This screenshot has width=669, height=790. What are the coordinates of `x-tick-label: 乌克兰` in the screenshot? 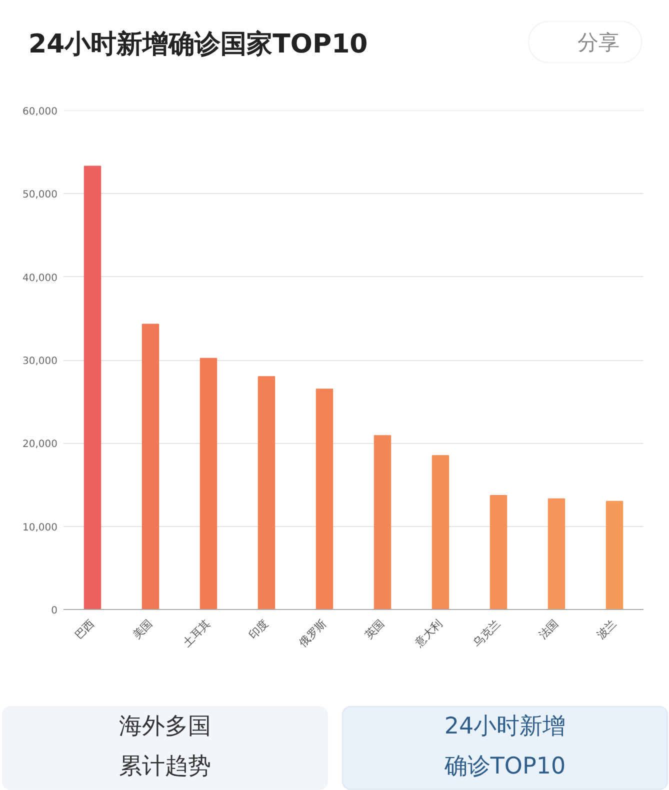 It's located at (487, 633).